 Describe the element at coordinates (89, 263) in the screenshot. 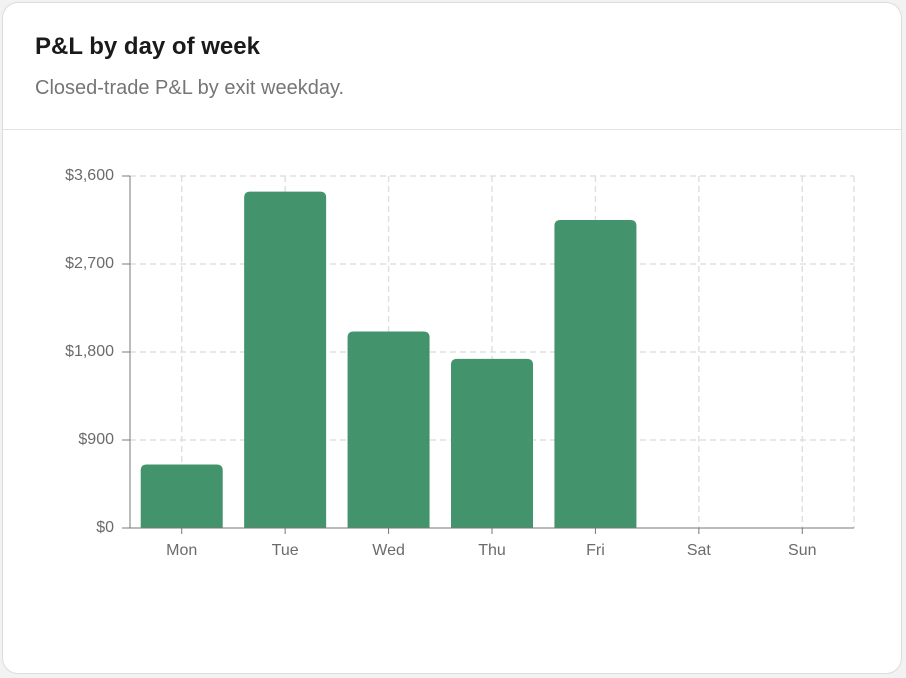

I see `y-tick-label: $2,700` at that location.